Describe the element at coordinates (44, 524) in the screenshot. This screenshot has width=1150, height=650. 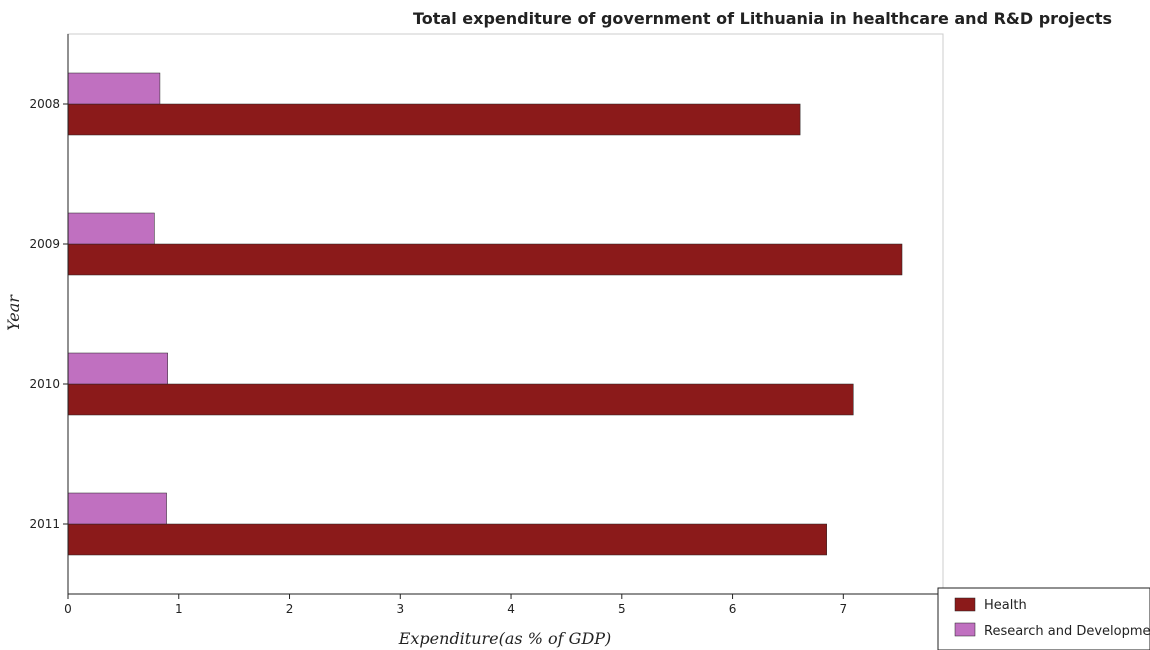
I see `y-tick-label: 2011` at that location.